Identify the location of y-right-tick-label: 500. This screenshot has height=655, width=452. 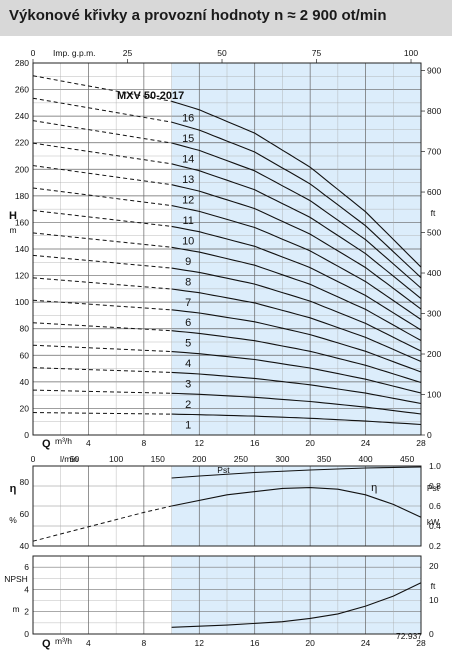
(434, 233).